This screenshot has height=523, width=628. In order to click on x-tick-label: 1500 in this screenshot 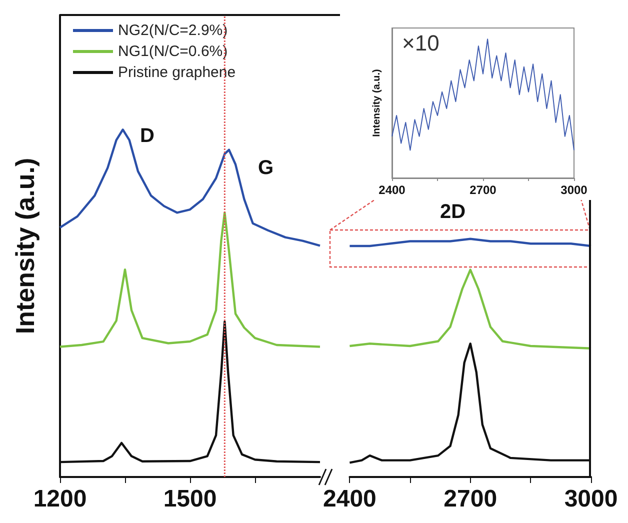, I will do `click(190, 499)`.